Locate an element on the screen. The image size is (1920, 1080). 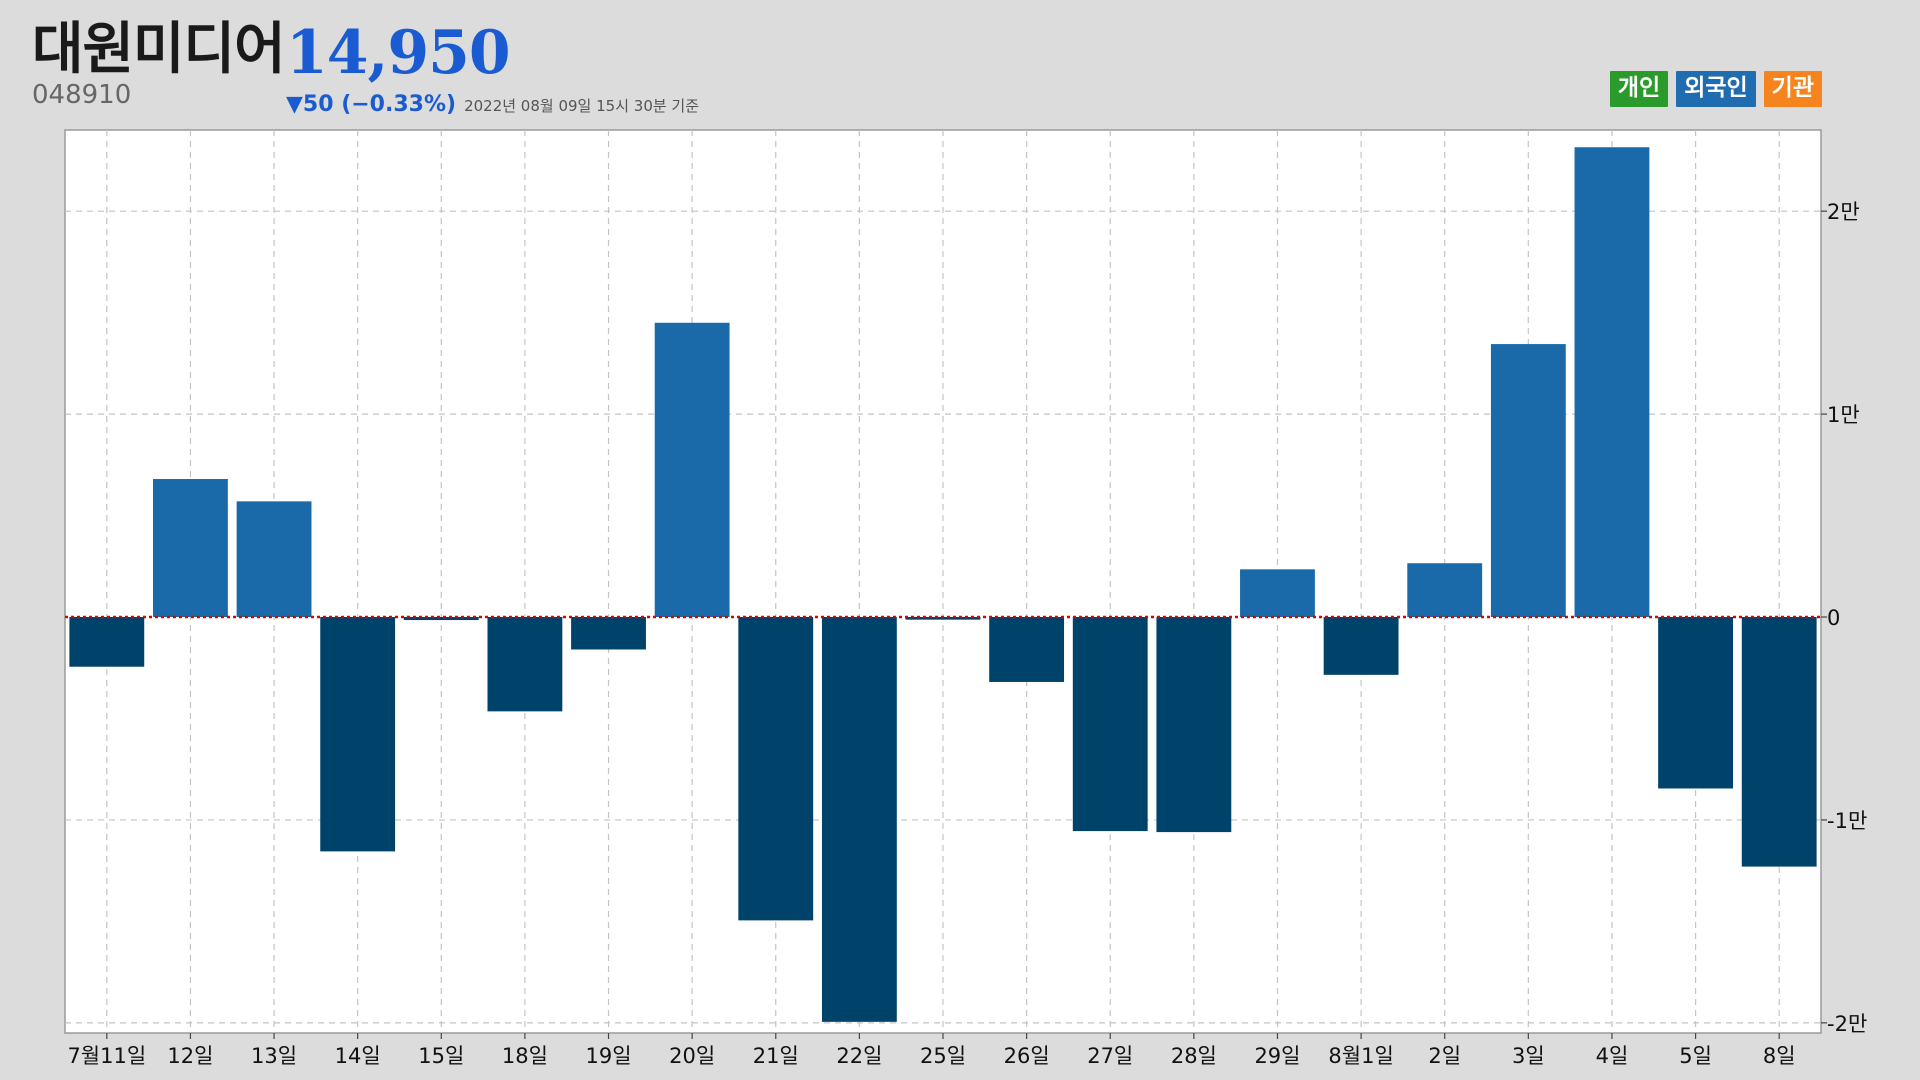
x-tick-label: 2일 is located at coordinates (1444, 1056).